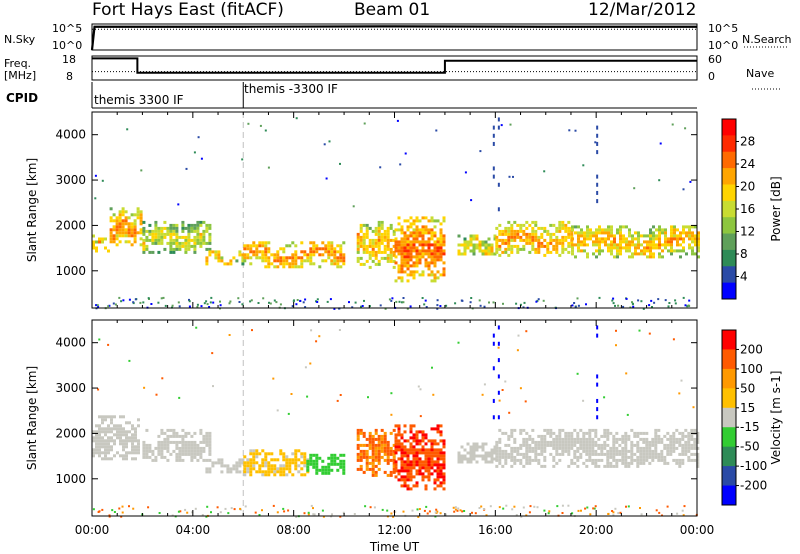 This screenshot has height=554, width=800. I want to click on velocity-colorbar-label: -200, so click(753, 486).